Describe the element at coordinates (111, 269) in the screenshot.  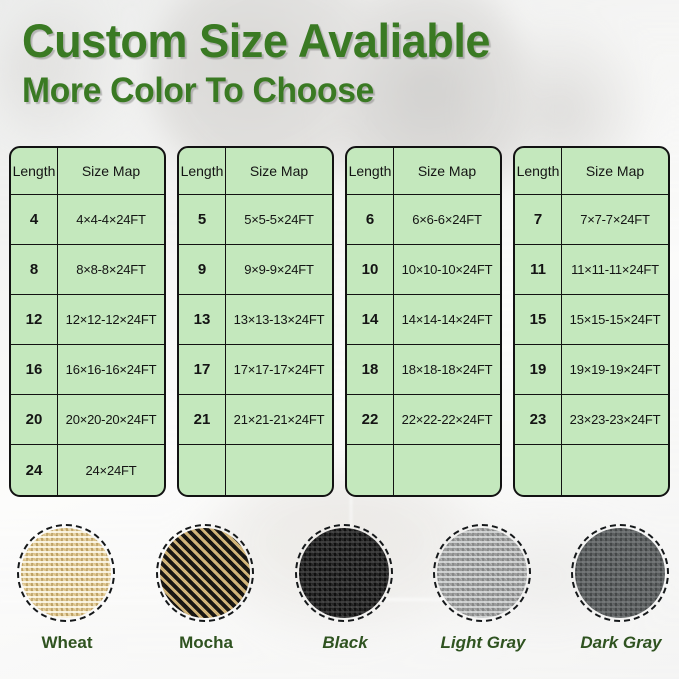
I see `cell-size-map: 8×8-8×24FT` at that location.